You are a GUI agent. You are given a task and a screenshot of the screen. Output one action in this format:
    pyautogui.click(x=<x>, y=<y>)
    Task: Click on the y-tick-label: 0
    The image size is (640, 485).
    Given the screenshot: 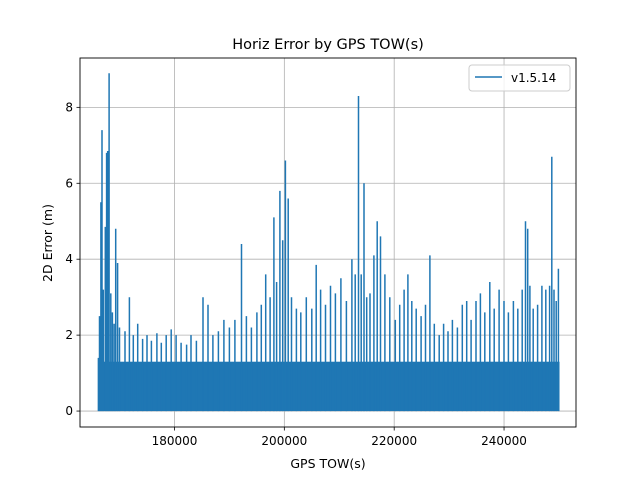 What is the action you would take?
    pyautogui.click(x=69, y=411)
    